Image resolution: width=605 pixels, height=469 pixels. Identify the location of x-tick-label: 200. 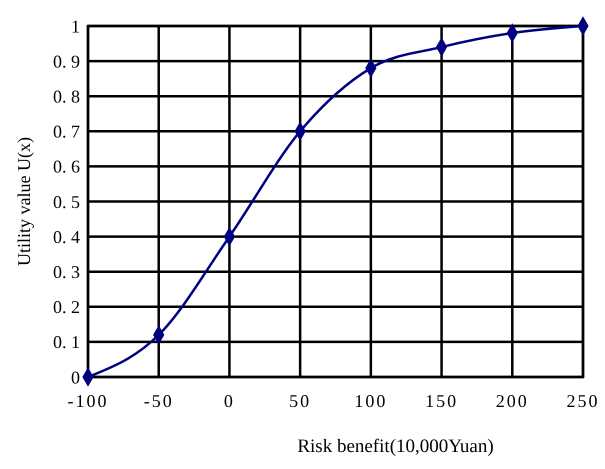
(512, 401).